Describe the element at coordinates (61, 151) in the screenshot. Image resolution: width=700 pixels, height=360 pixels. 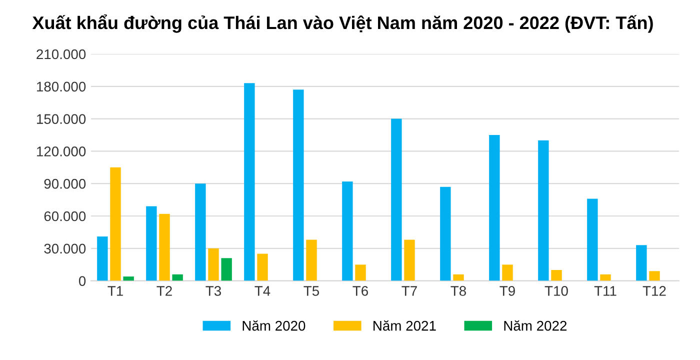
I see `y-tick-label: 120.000` at that location.